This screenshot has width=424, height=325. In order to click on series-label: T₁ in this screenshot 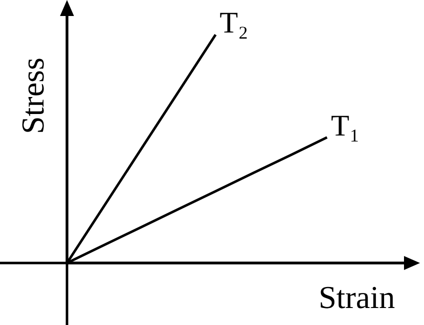, I will do `click(345, 125)`.